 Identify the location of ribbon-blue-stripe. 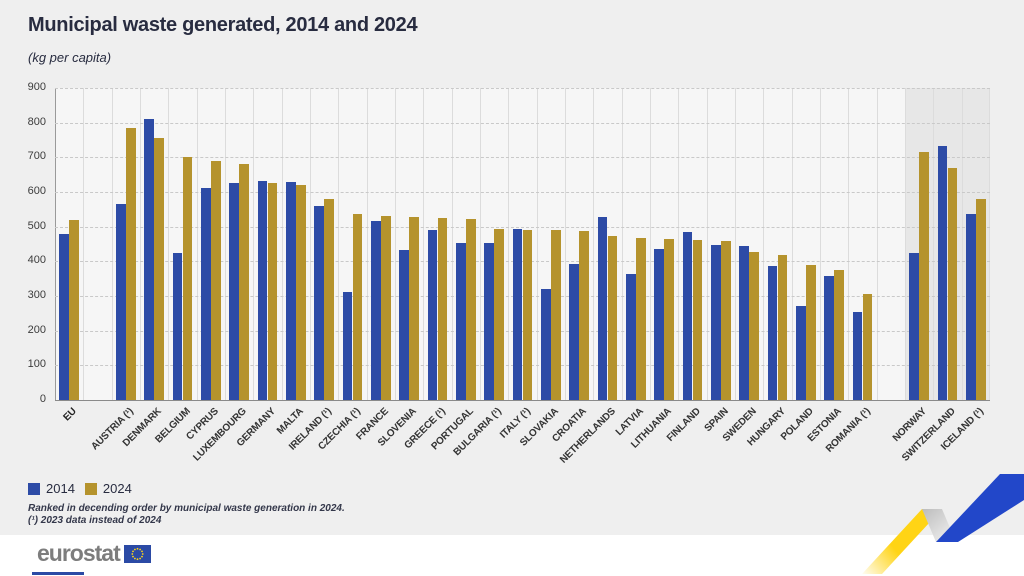
(980, 508).